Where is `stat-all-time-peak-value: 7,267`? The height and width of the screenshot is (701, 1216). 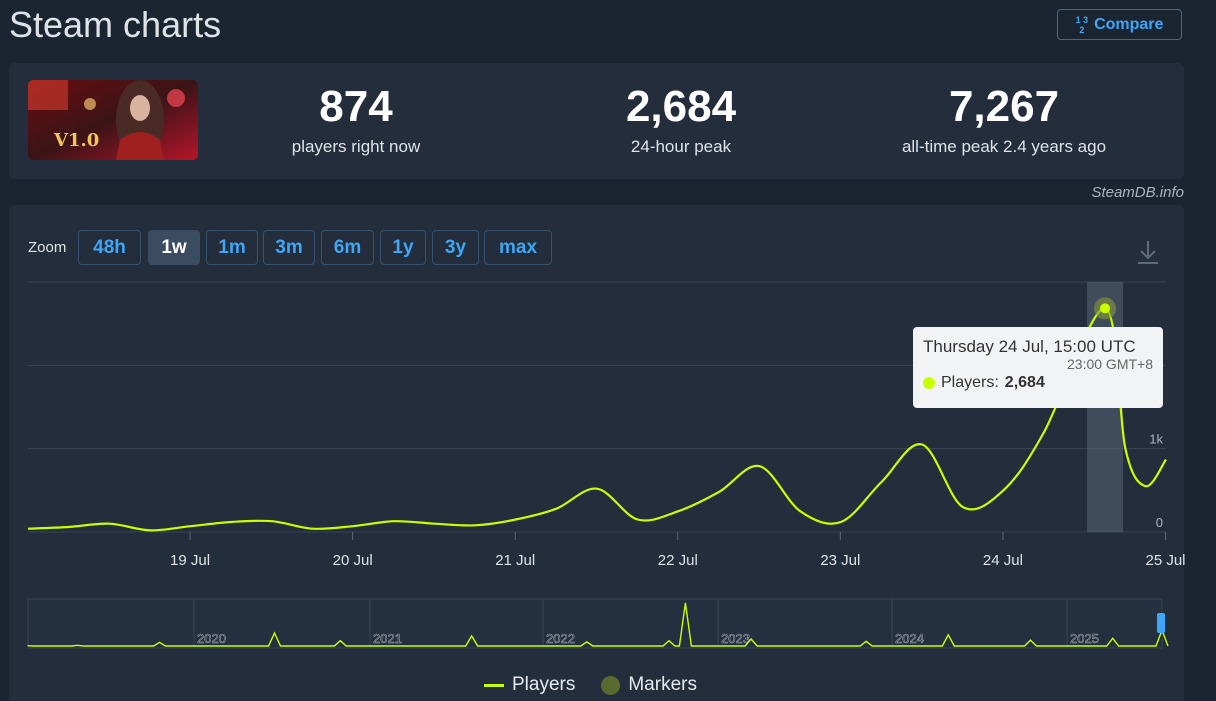 stat-all-time-peak-value: 7,267 is located at coordinates (1004, 106).